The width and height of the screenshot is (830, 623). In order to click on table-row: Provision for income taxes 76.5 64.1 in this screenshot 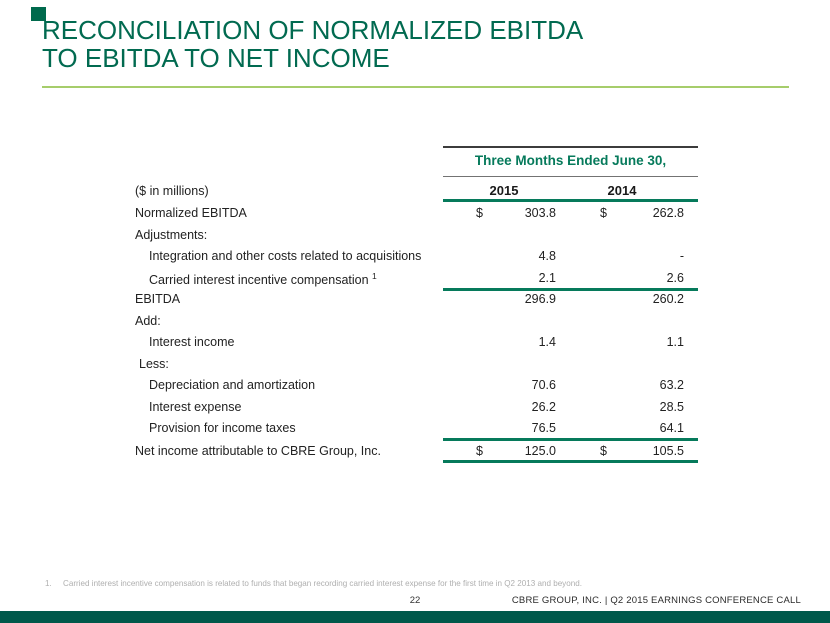, I will do `click(415, 429)`.